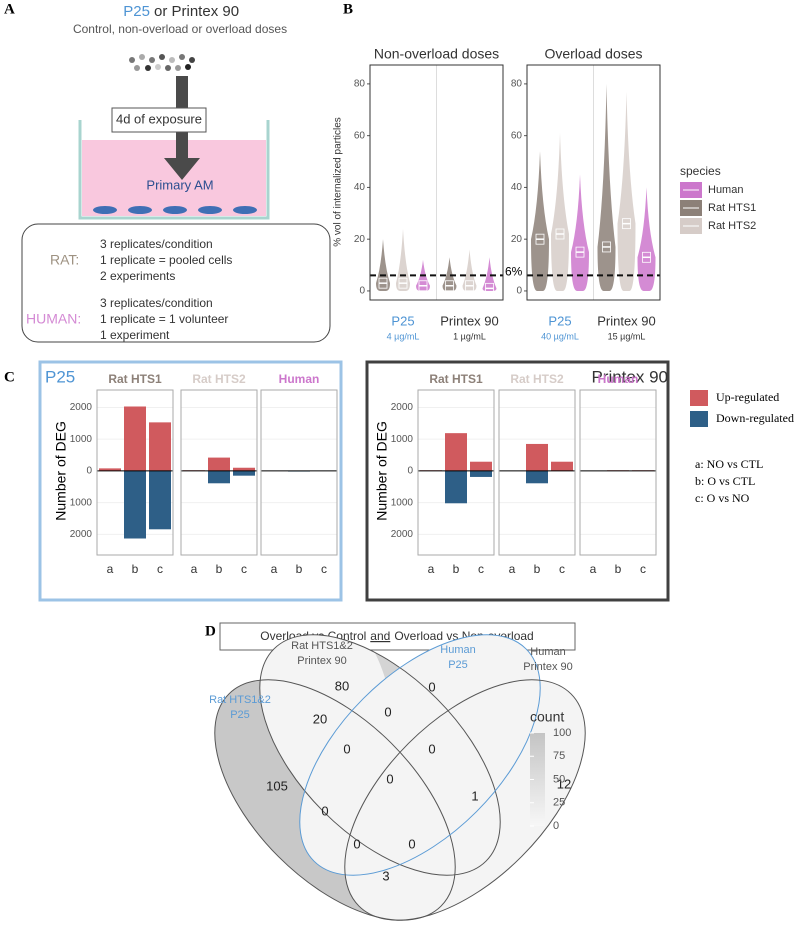 This screenshot has height=926, width=798. What do you see at coordinates (456, 379) in the screenshot?
I see `facet-label: Rat HTS1` at bounding box center [456, 379].